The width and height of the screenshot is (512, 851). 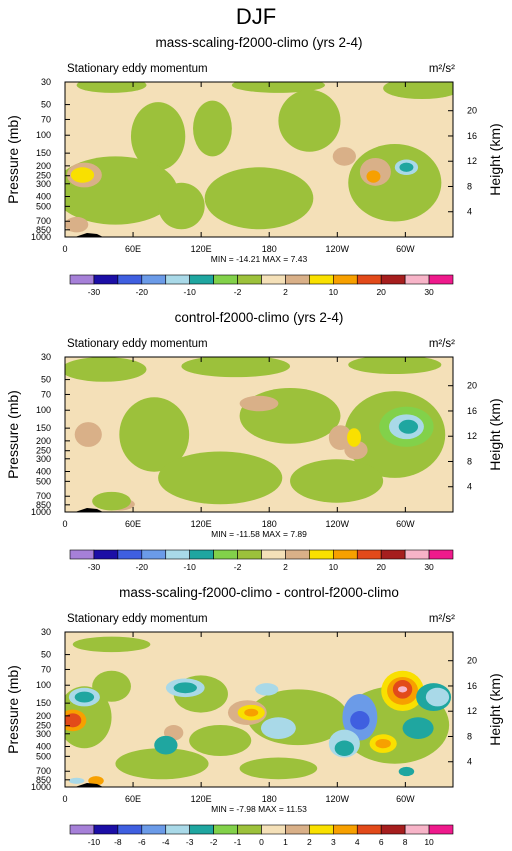 What do you see at coordinates (46, 394) in the screenshot?
I see `y-tick-label: 70` at bounding box center [46, 394].